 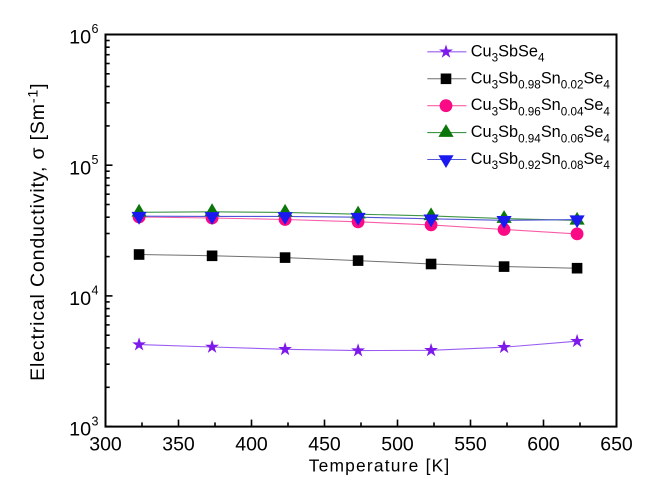 What do you see at coordinates (543, 444) in the screenshot?
I see `svg-text: 600` at bounding box center [543, 444].